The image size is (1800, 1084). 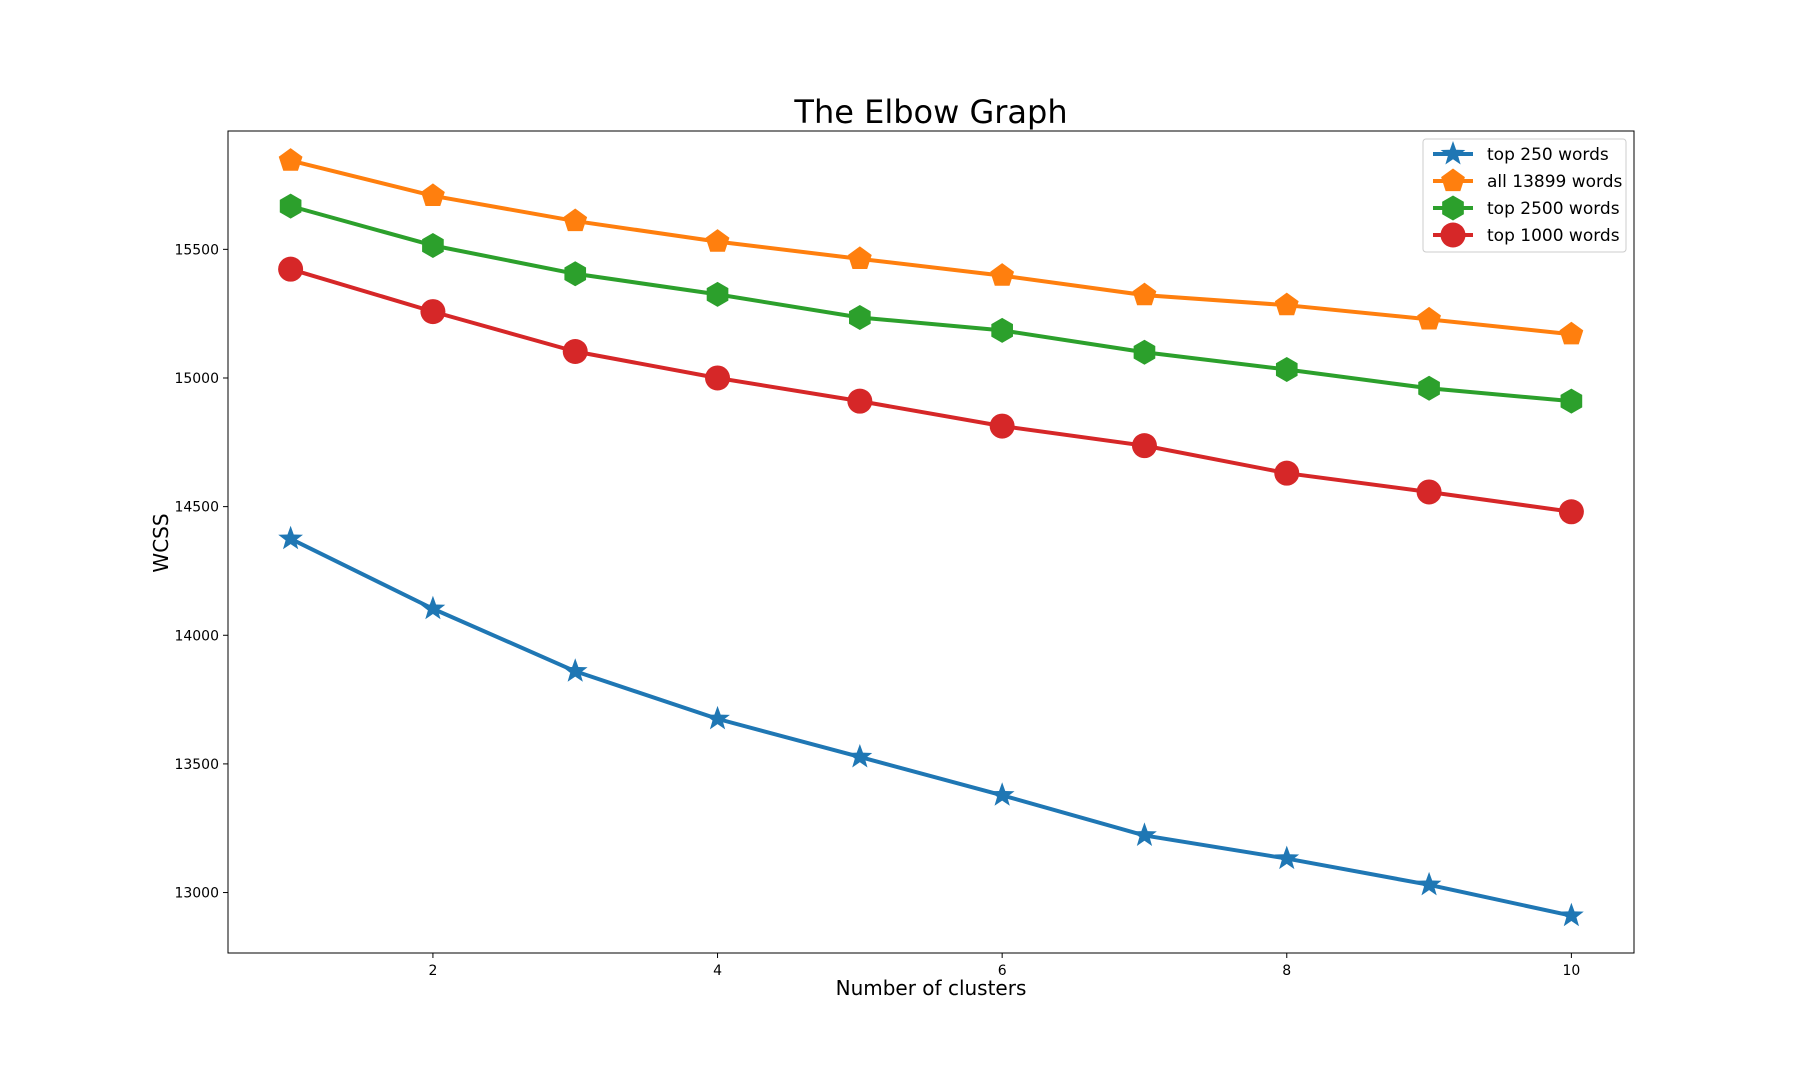 What do you see at coordinates (432, 971) in the screenshot?
I see `x-tick-label: 2` at bounding box center [432, 971].